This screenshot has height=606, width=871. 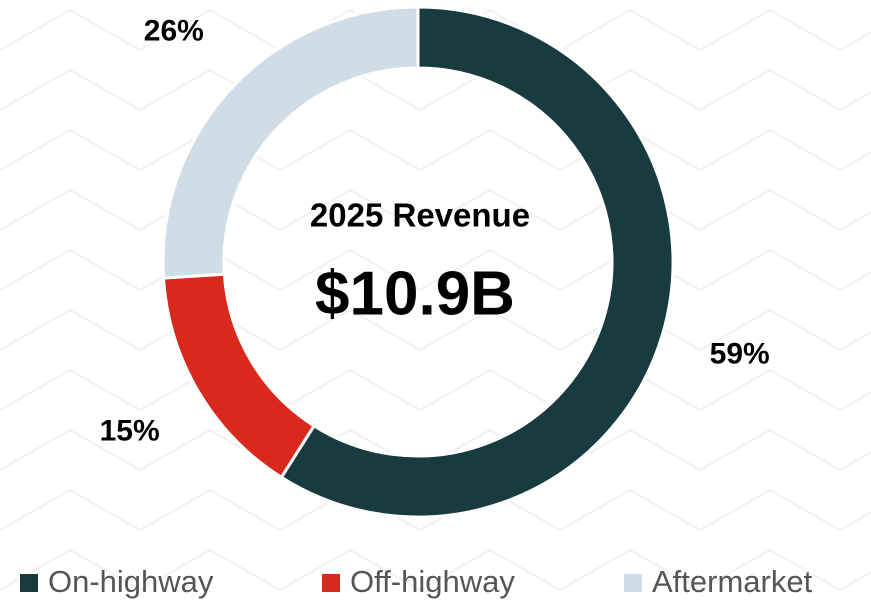 I want to click on legend-label: Off-highway, so click(x=432, y=581).